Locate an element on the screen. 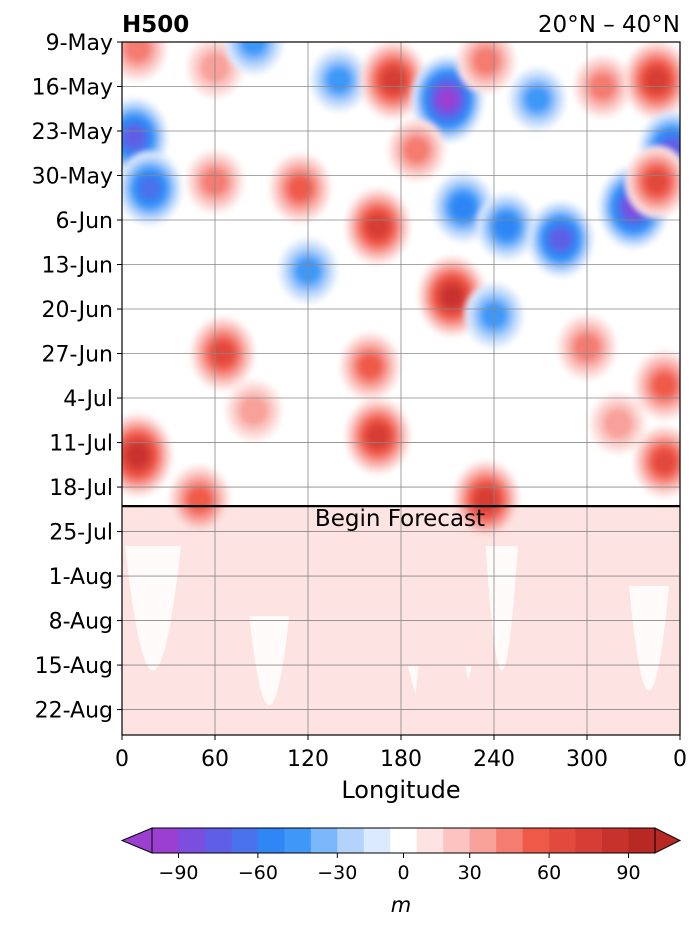 Image resolution: width=700 pixels, height=929 pixels. y-tick-label: 6-Jun is located at coordinates (84, 221).